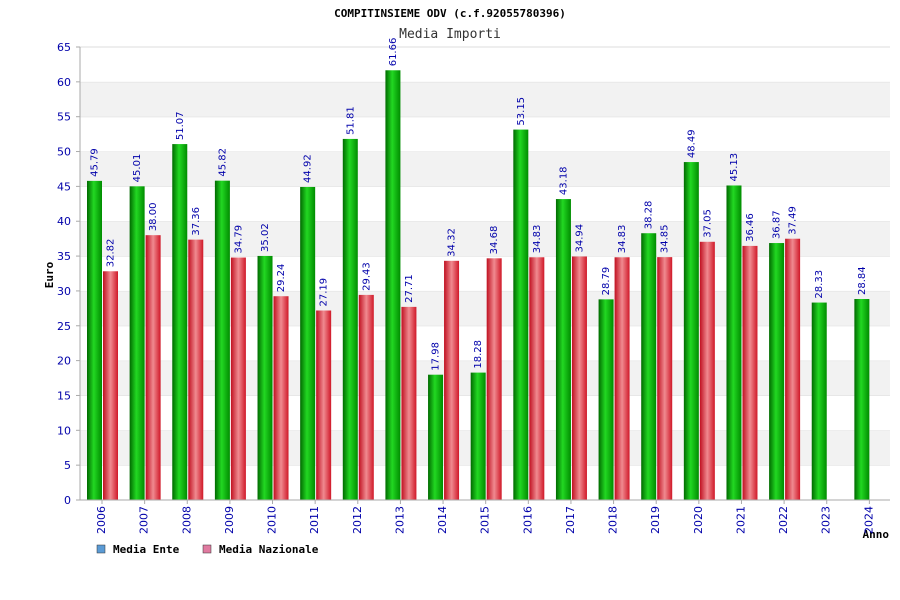 The image size is (900, 600). I want to click on y-tick-label: 25, so click(64, 326).